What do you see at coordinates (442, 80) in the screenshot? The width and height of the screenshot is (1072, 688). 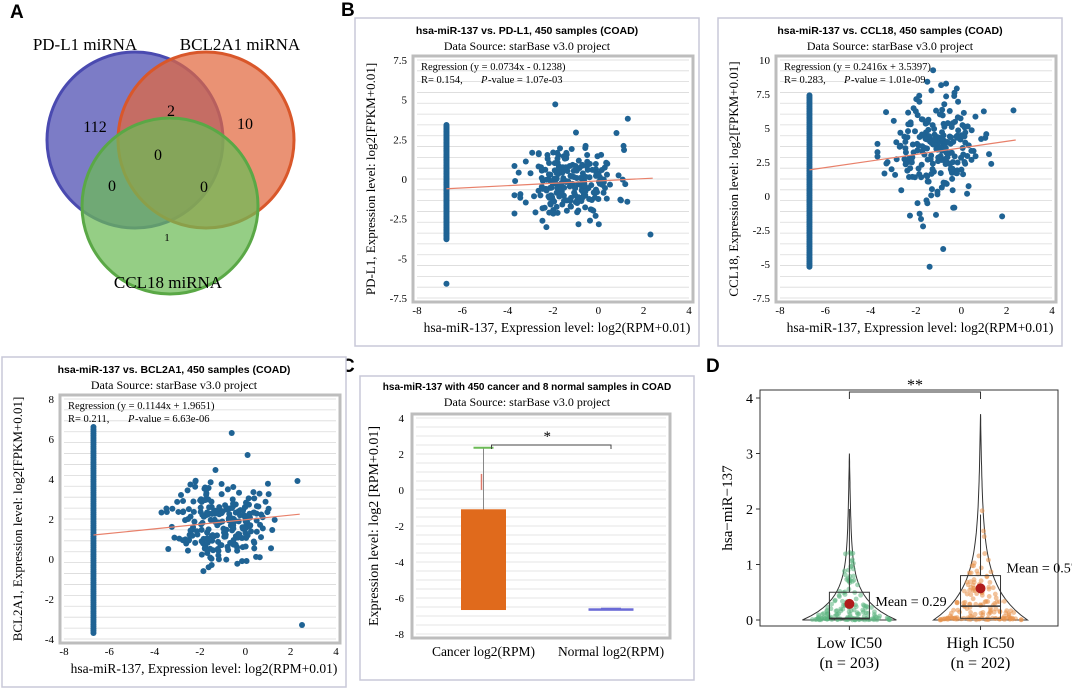 I see `r-value: R= 0.154,` at bounding box center [442, 80].